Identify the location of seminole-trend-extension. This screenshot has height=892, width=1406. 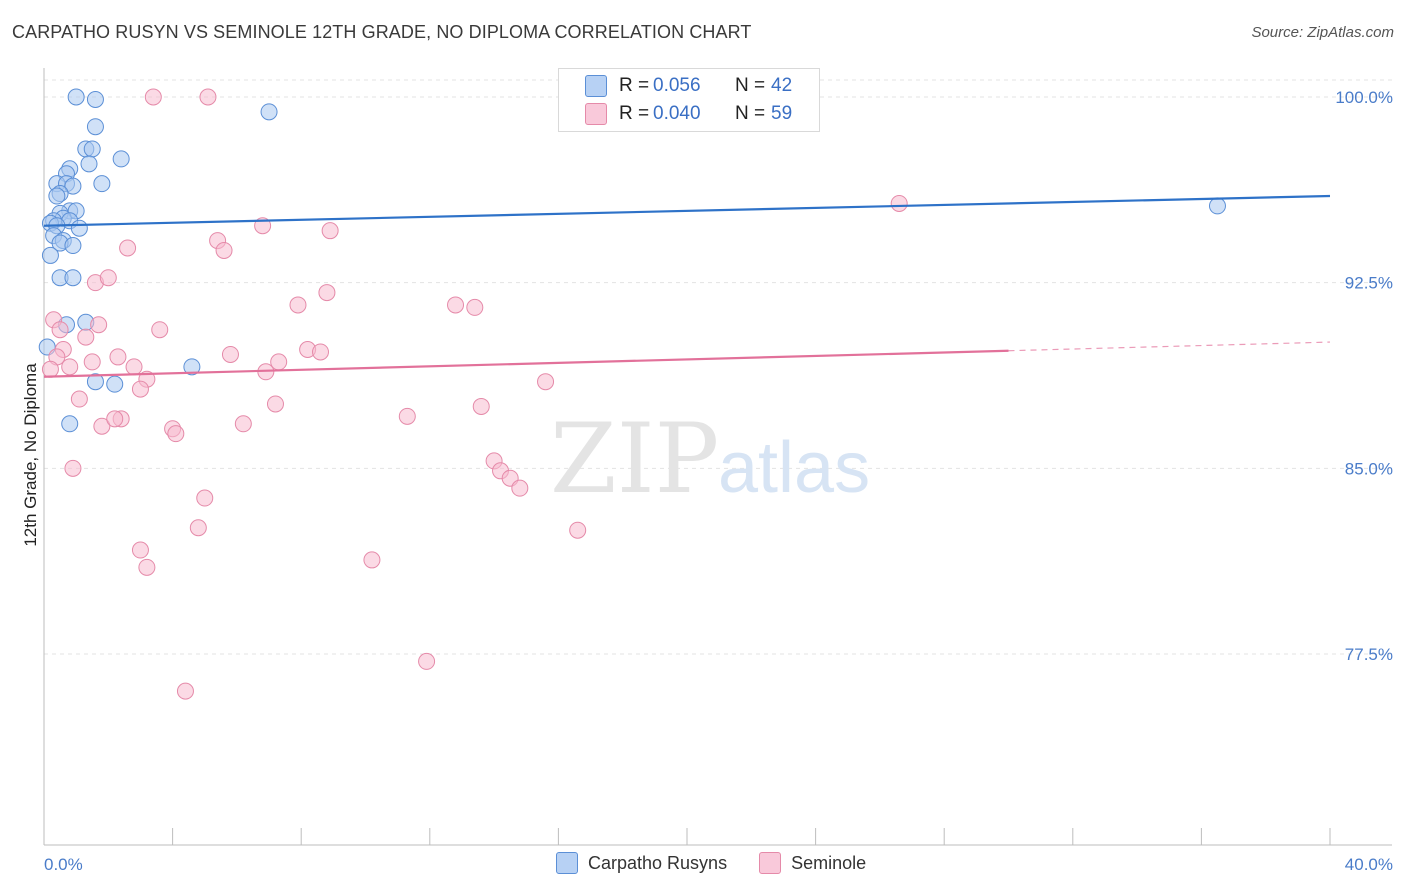
(1169, 346).